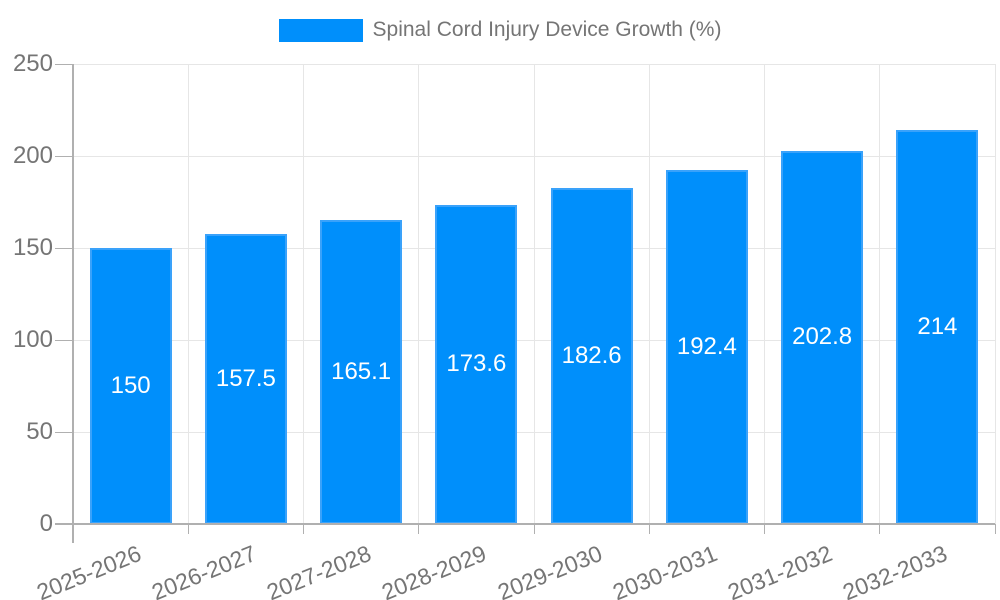 The height and width of the screenshot is (600, 1000). What do you see at coordinates (32, 247) in the screenshot?
I see `y-tick-label: 150` at bounding box center [32, 247].